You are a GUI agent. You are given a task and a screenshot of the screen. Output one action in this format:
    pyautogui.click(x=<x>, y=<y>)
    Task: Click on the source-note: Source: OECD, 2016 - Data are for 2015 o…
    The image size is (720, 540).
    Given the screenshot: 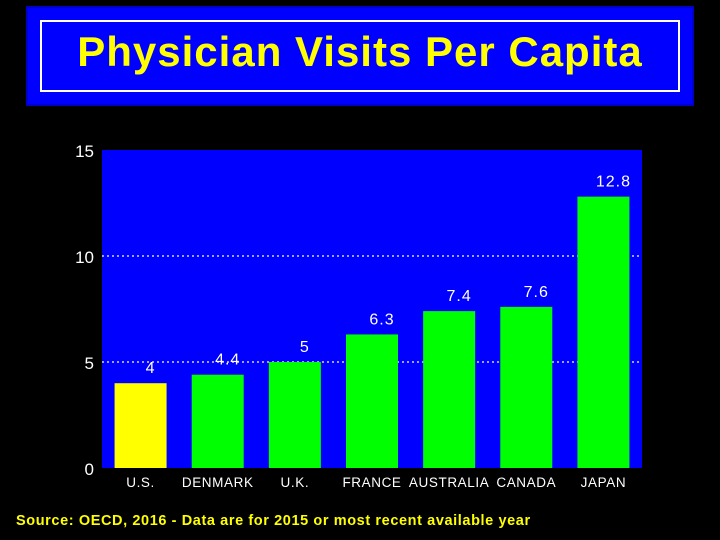 What is the action you would take?
    pyautogui.click(x=273, y=521)
    